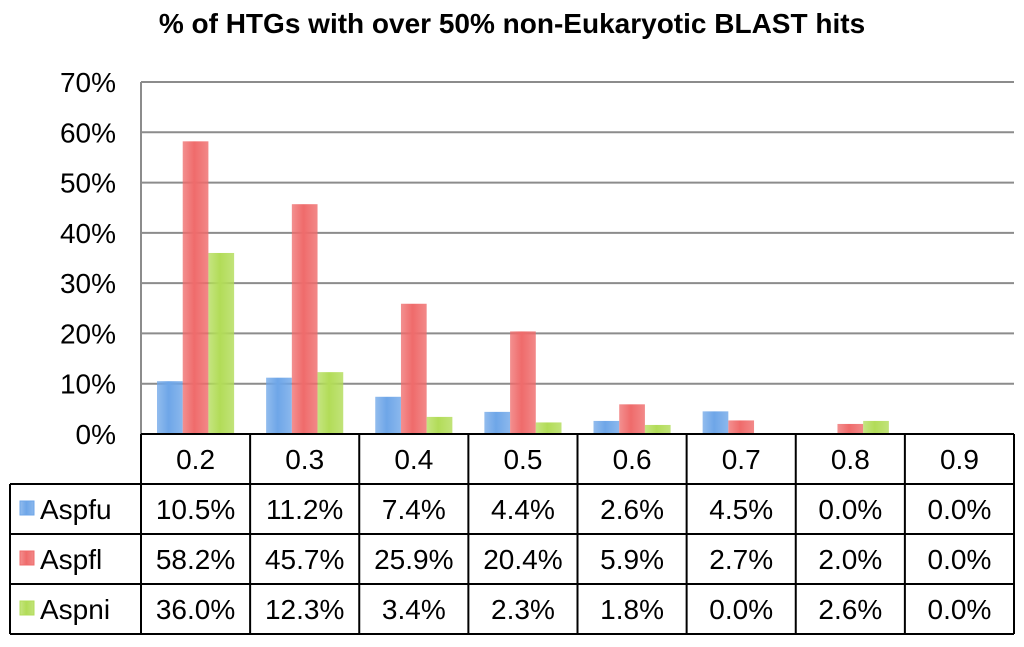  What do you see at coordinates (741, 559) in the screenshot?
I see `data-label: 2.7%` at bounding box center [741, 559].